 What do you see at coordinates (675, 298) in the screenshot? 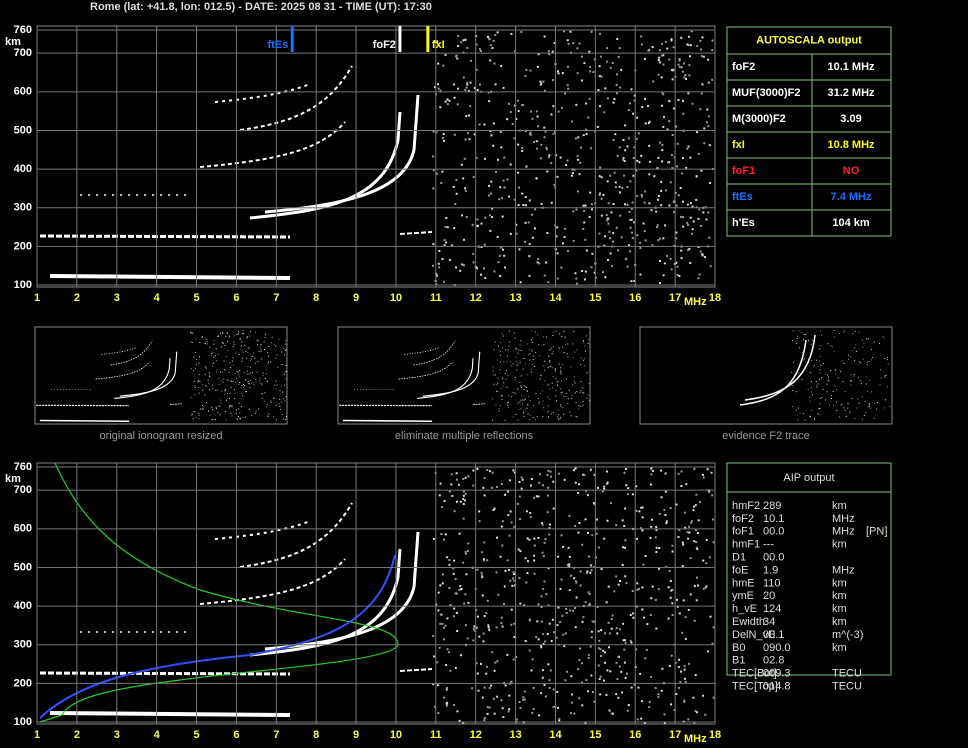
I see `x-tick-label: 17` at bounding box center [675, 298].